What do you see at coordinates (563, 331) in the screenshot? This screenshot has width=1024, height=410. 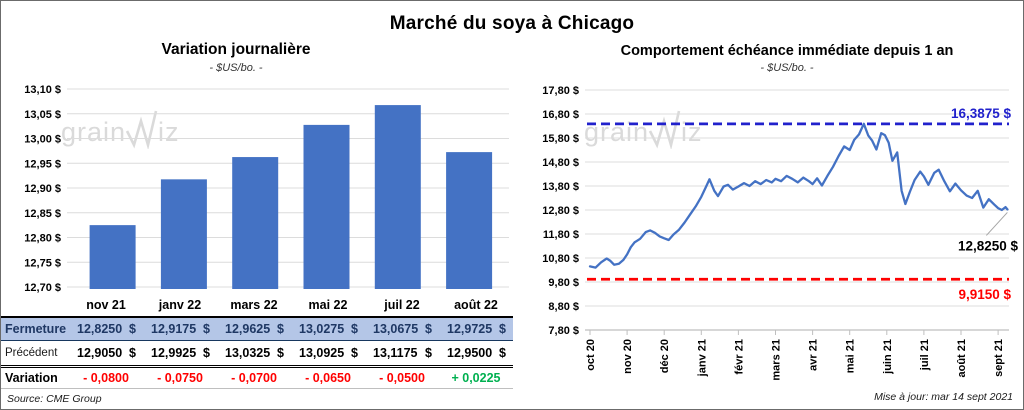 I see `y-tick-label: 7,80 $` at bounding box center [563, 331].